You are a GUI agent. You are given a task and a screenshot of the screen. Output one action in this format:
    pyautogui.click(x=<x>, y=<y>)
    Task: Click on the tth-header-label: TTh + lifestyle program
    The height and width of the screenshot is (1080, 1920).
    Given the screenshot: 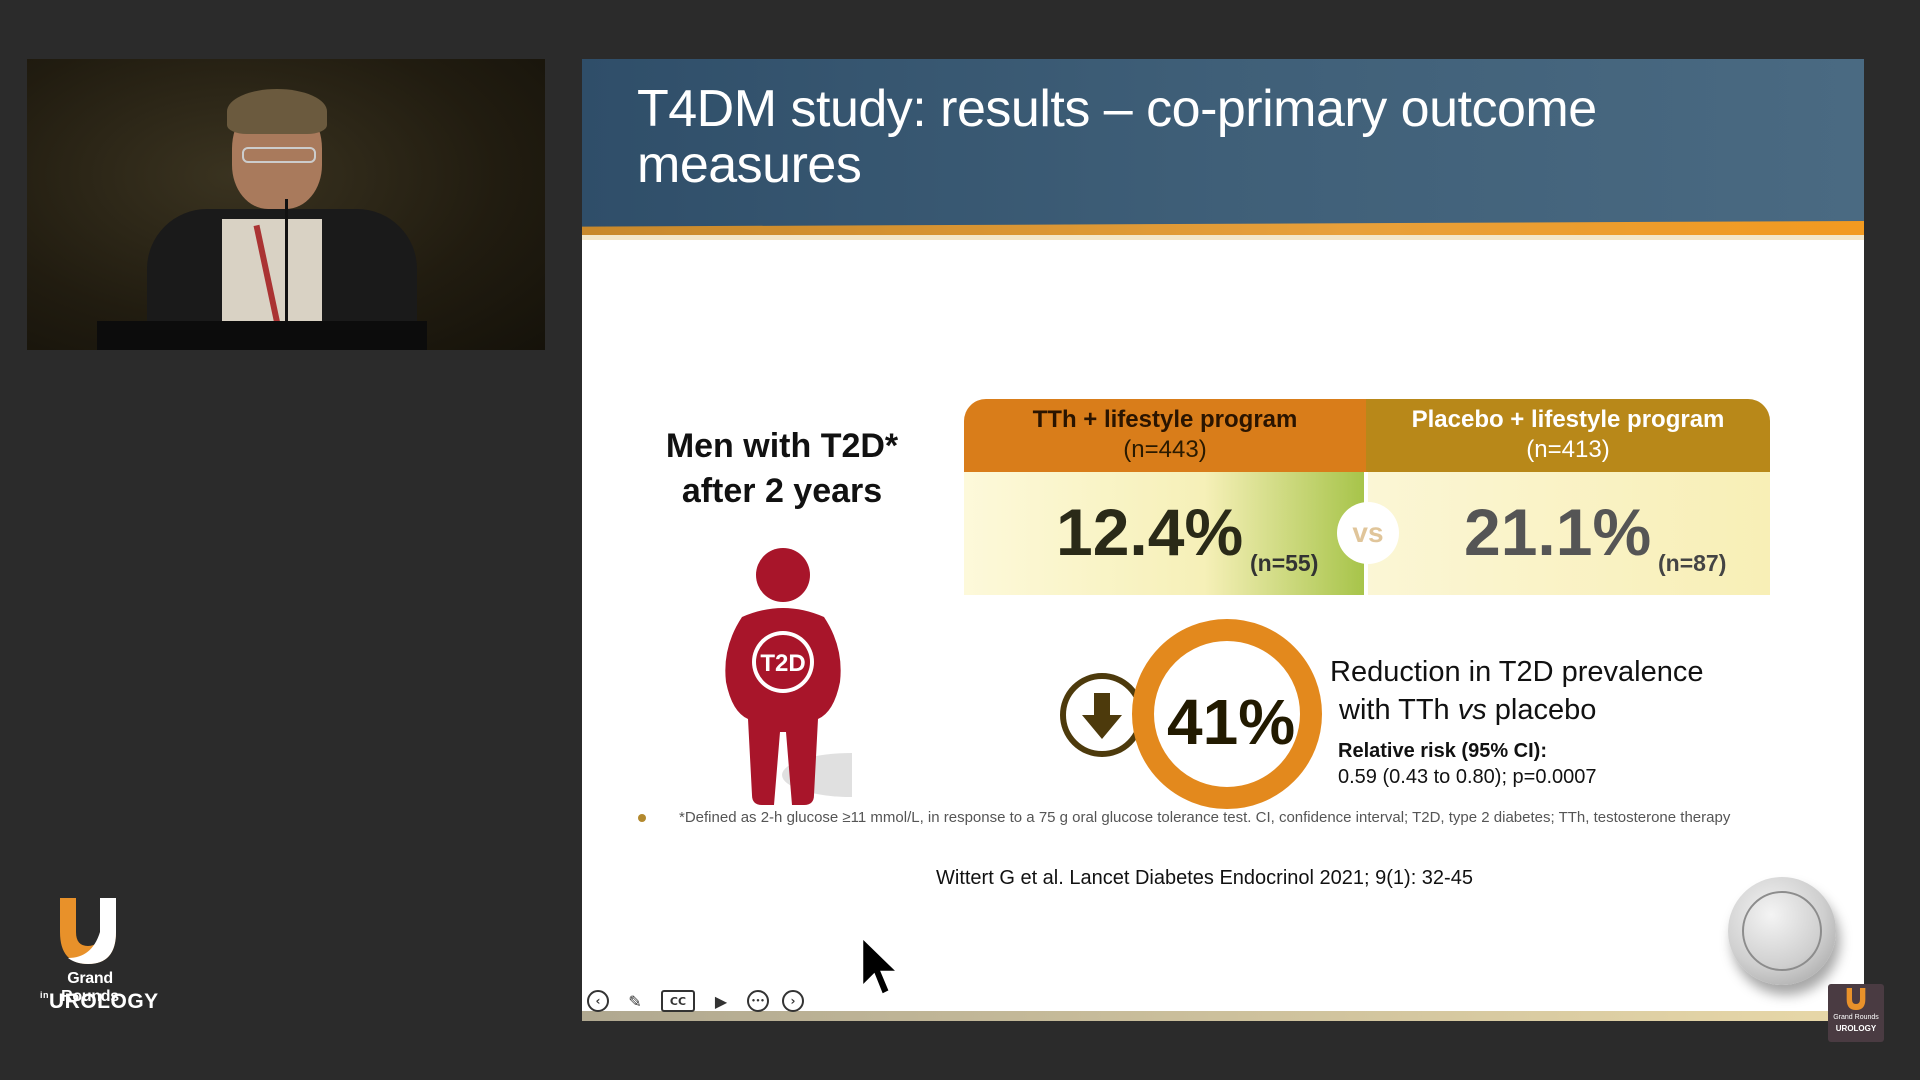 What is the action you would take?
    pyautogui.click(x=1165, y=419)
    